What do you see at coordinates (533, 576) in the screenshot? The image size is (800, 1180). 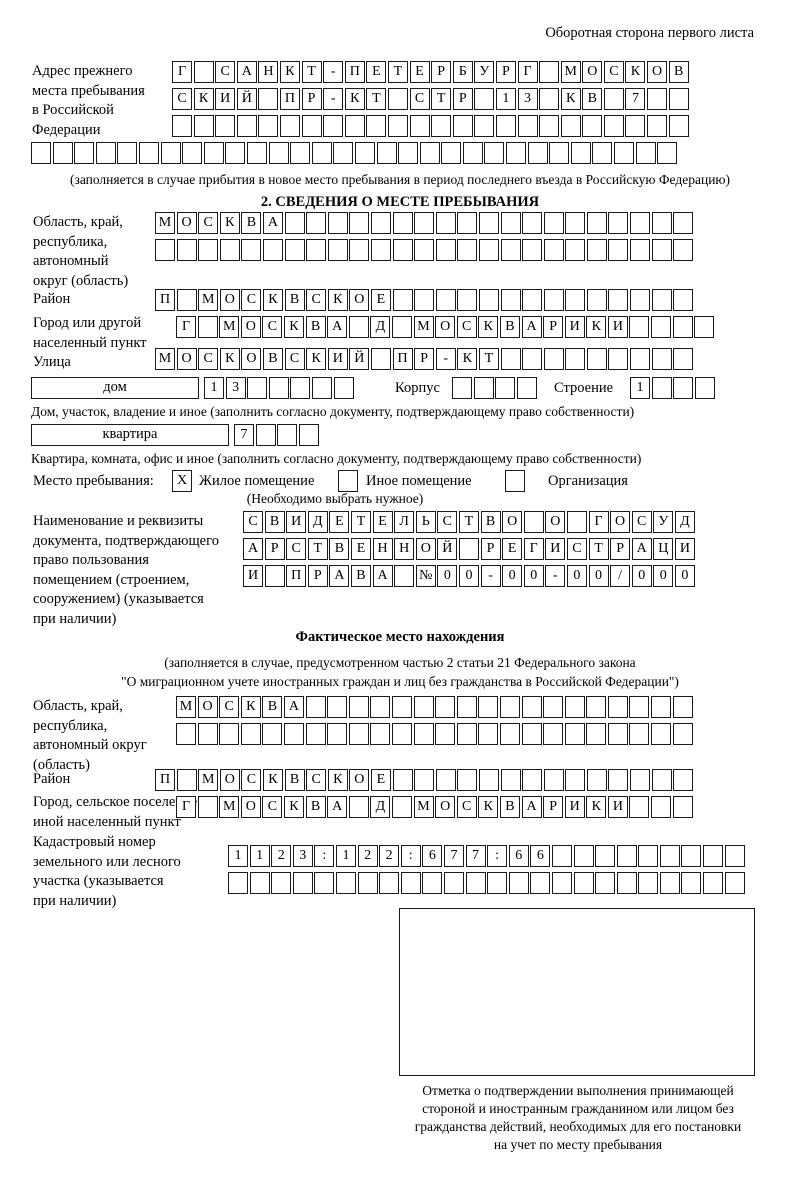 I see `document-r3-cell-14: 0` at bounding box center [533, 576].